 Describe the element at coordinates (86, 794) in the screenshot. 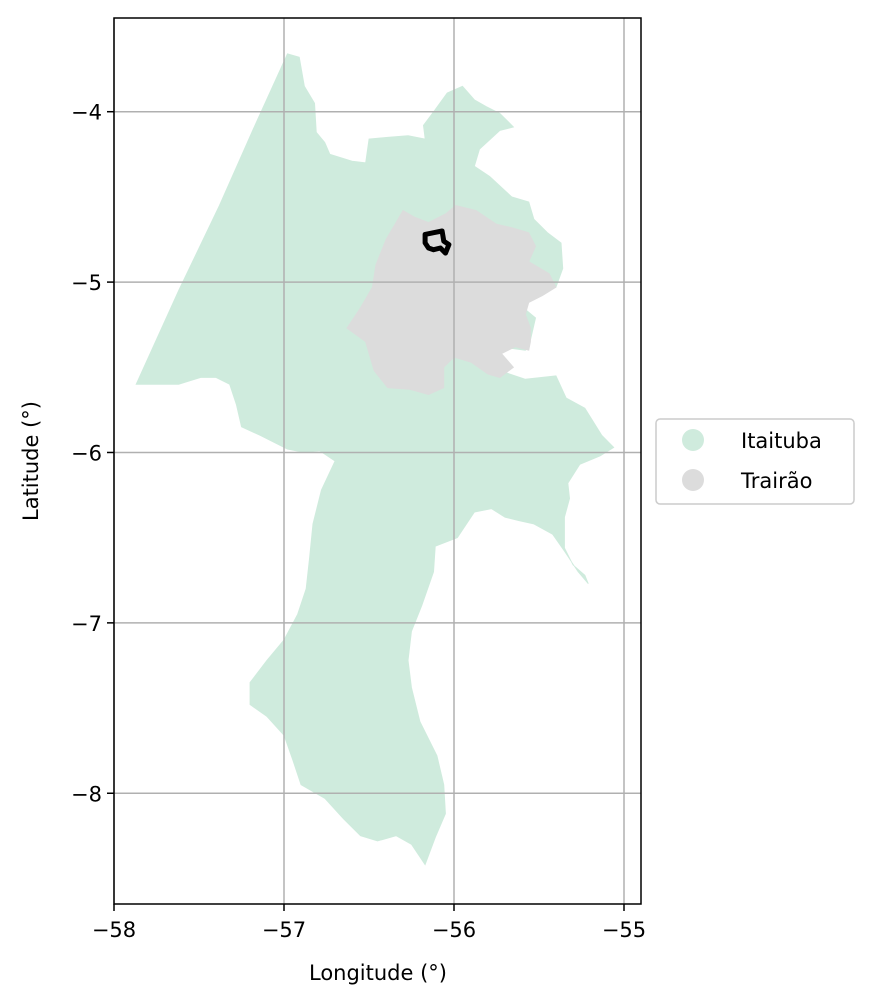

I see `y-tick-label: −8` at that location.